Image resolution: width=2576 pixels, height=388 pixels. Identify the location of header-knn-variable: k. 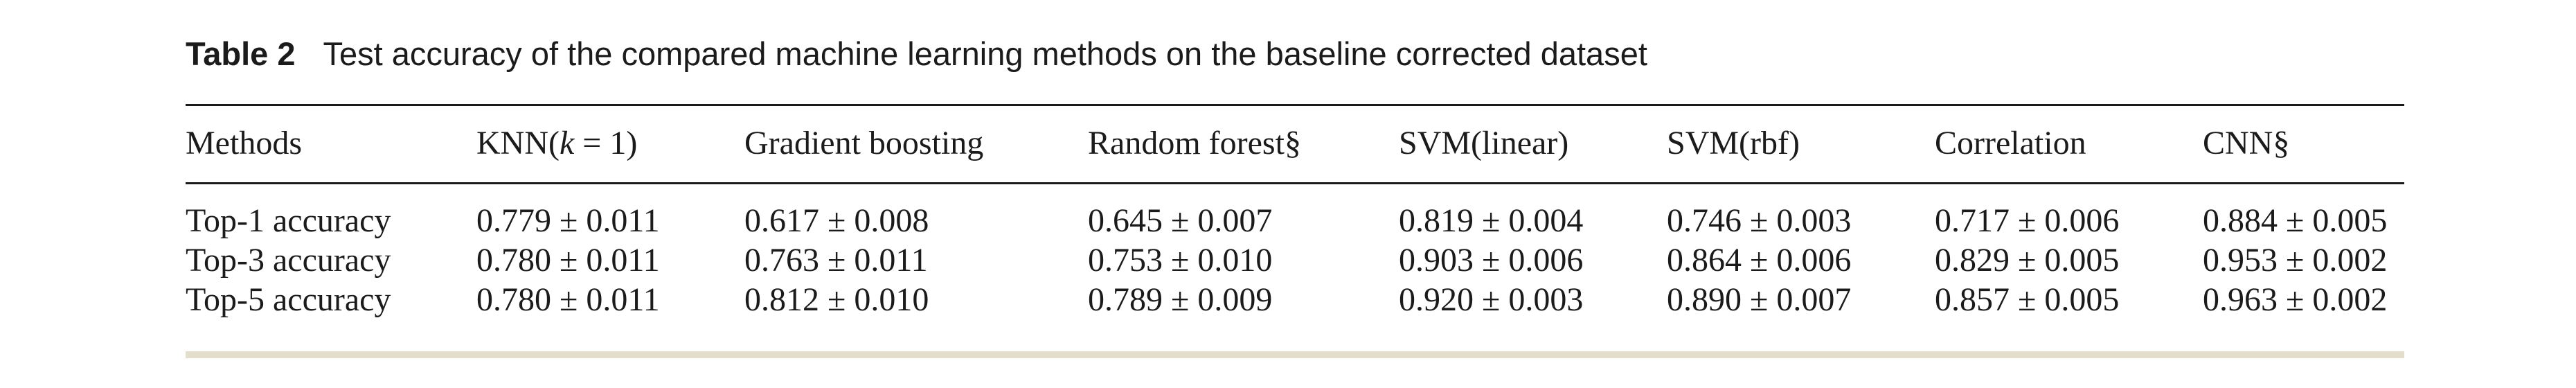
(567, 143).